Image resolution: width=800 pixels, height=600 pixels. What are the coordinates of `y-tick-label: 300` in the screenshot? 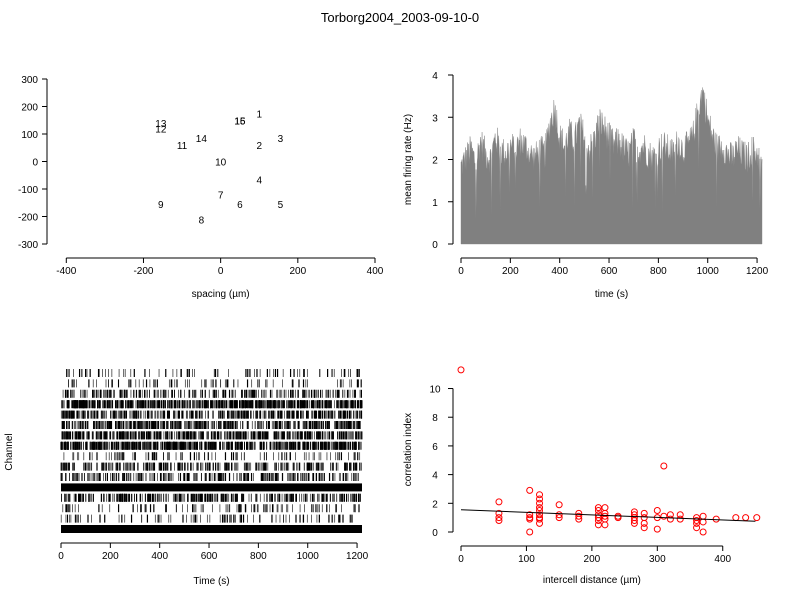 It's located at (29, 80).